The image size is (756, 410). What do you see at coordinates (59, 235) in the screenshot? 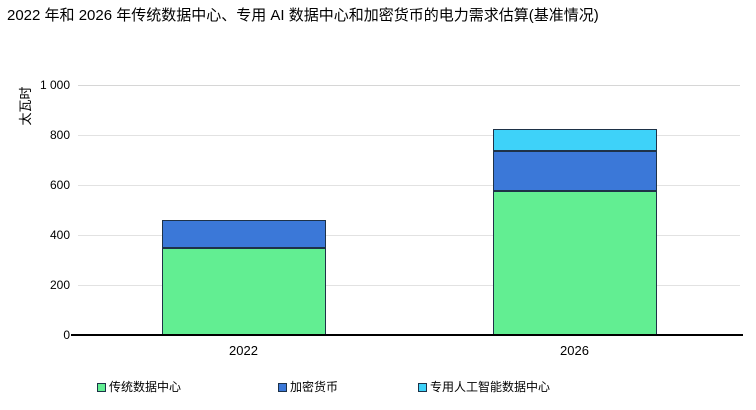
I see `y-tick-label: 400` at bounding box center [59, 235].